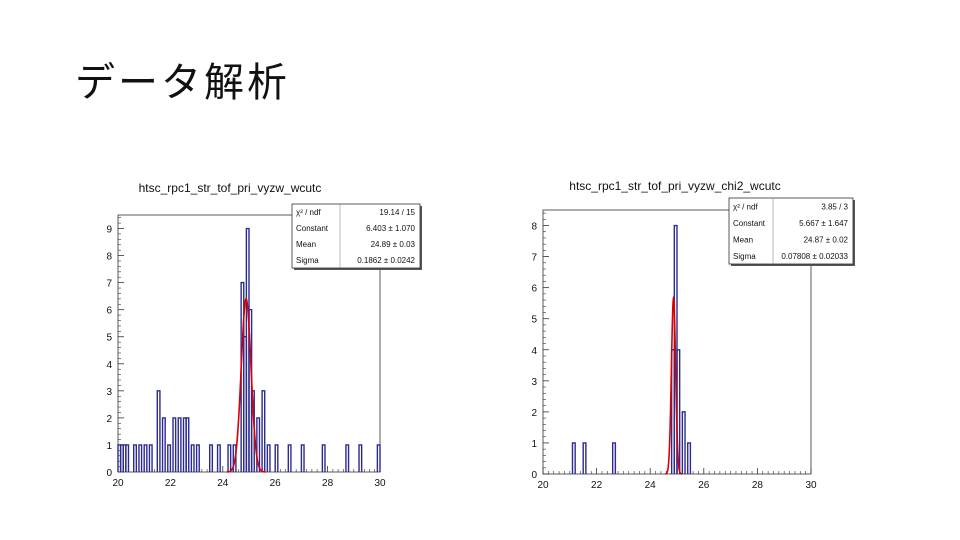  Describe the element at coordinates (182, 83) in the screenshot. I see `slide-title: データ解析` at that location.